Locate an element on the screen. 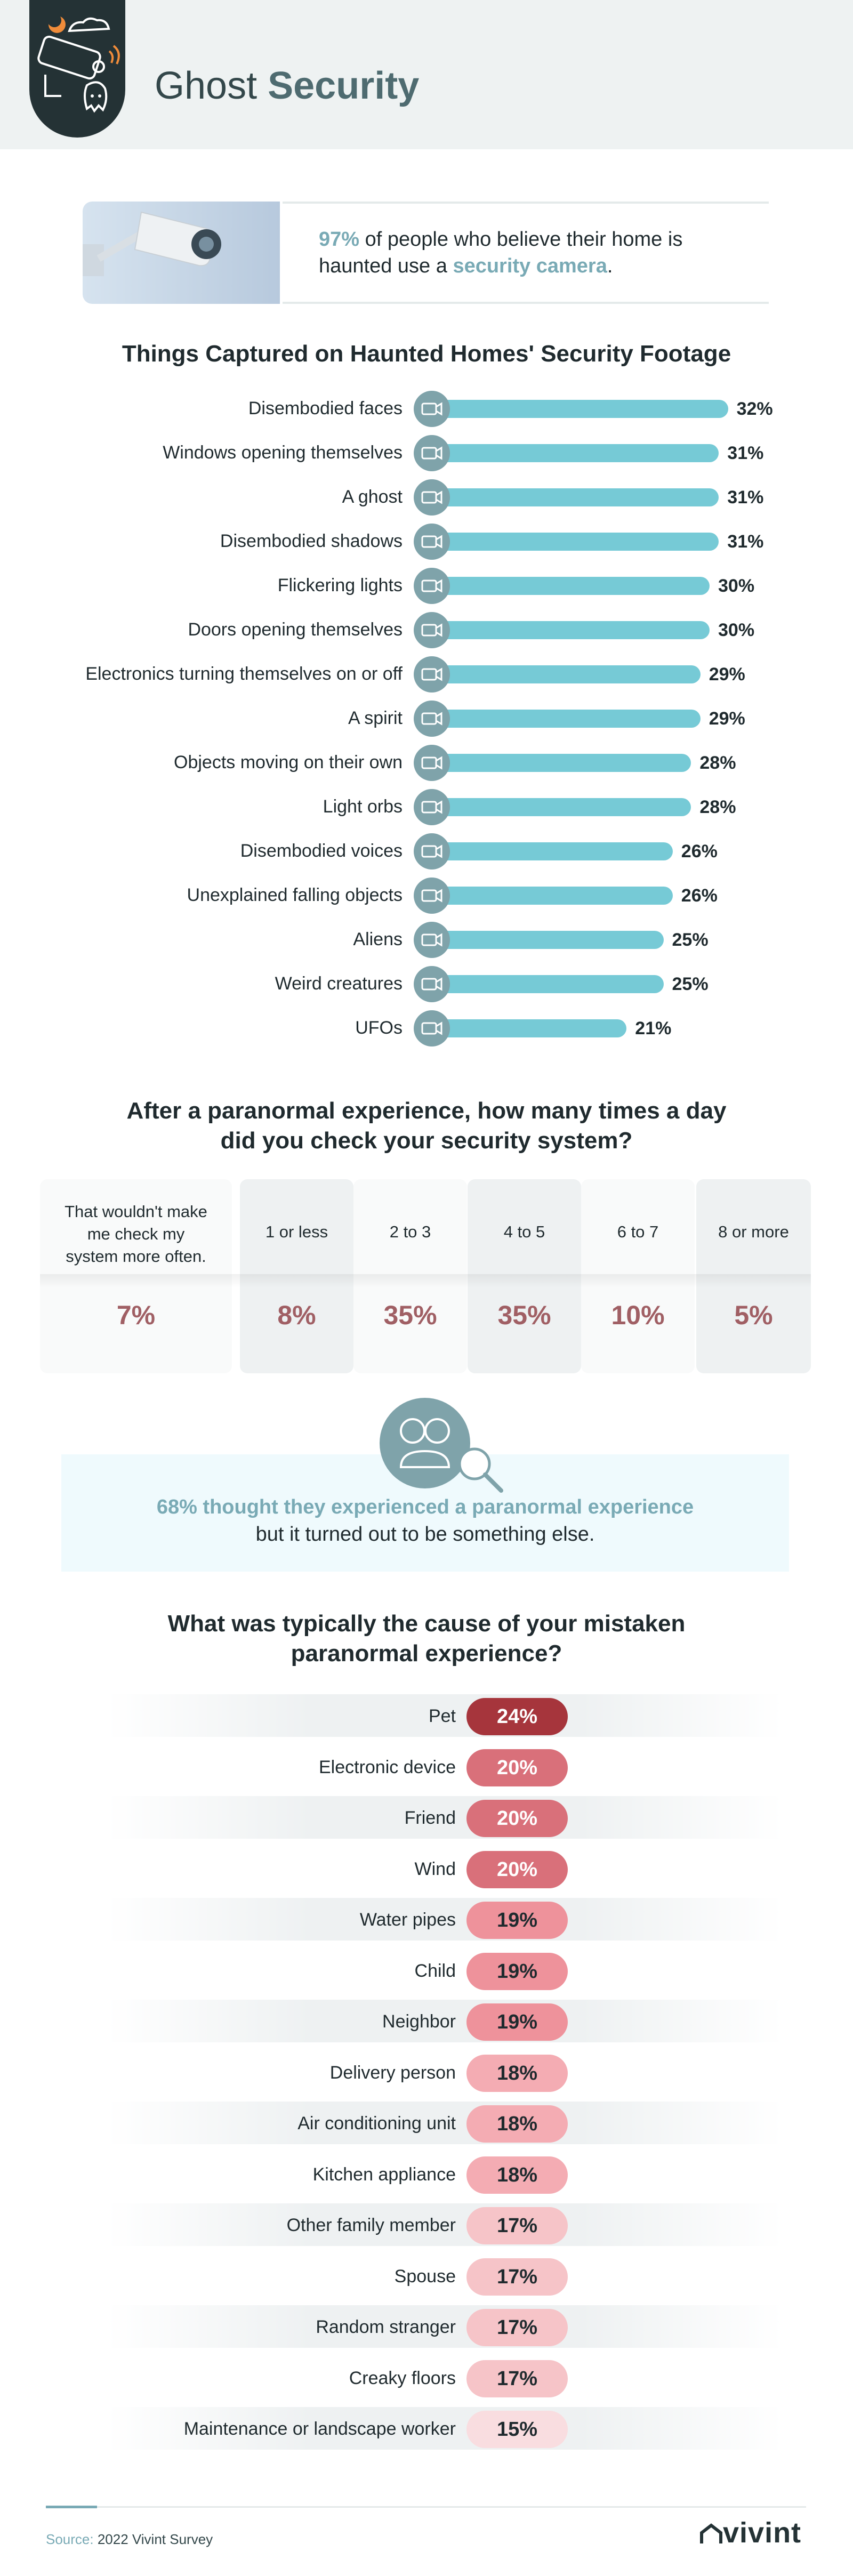  column-header-line: 2 to 3 is located at coordinates (410, 1231).